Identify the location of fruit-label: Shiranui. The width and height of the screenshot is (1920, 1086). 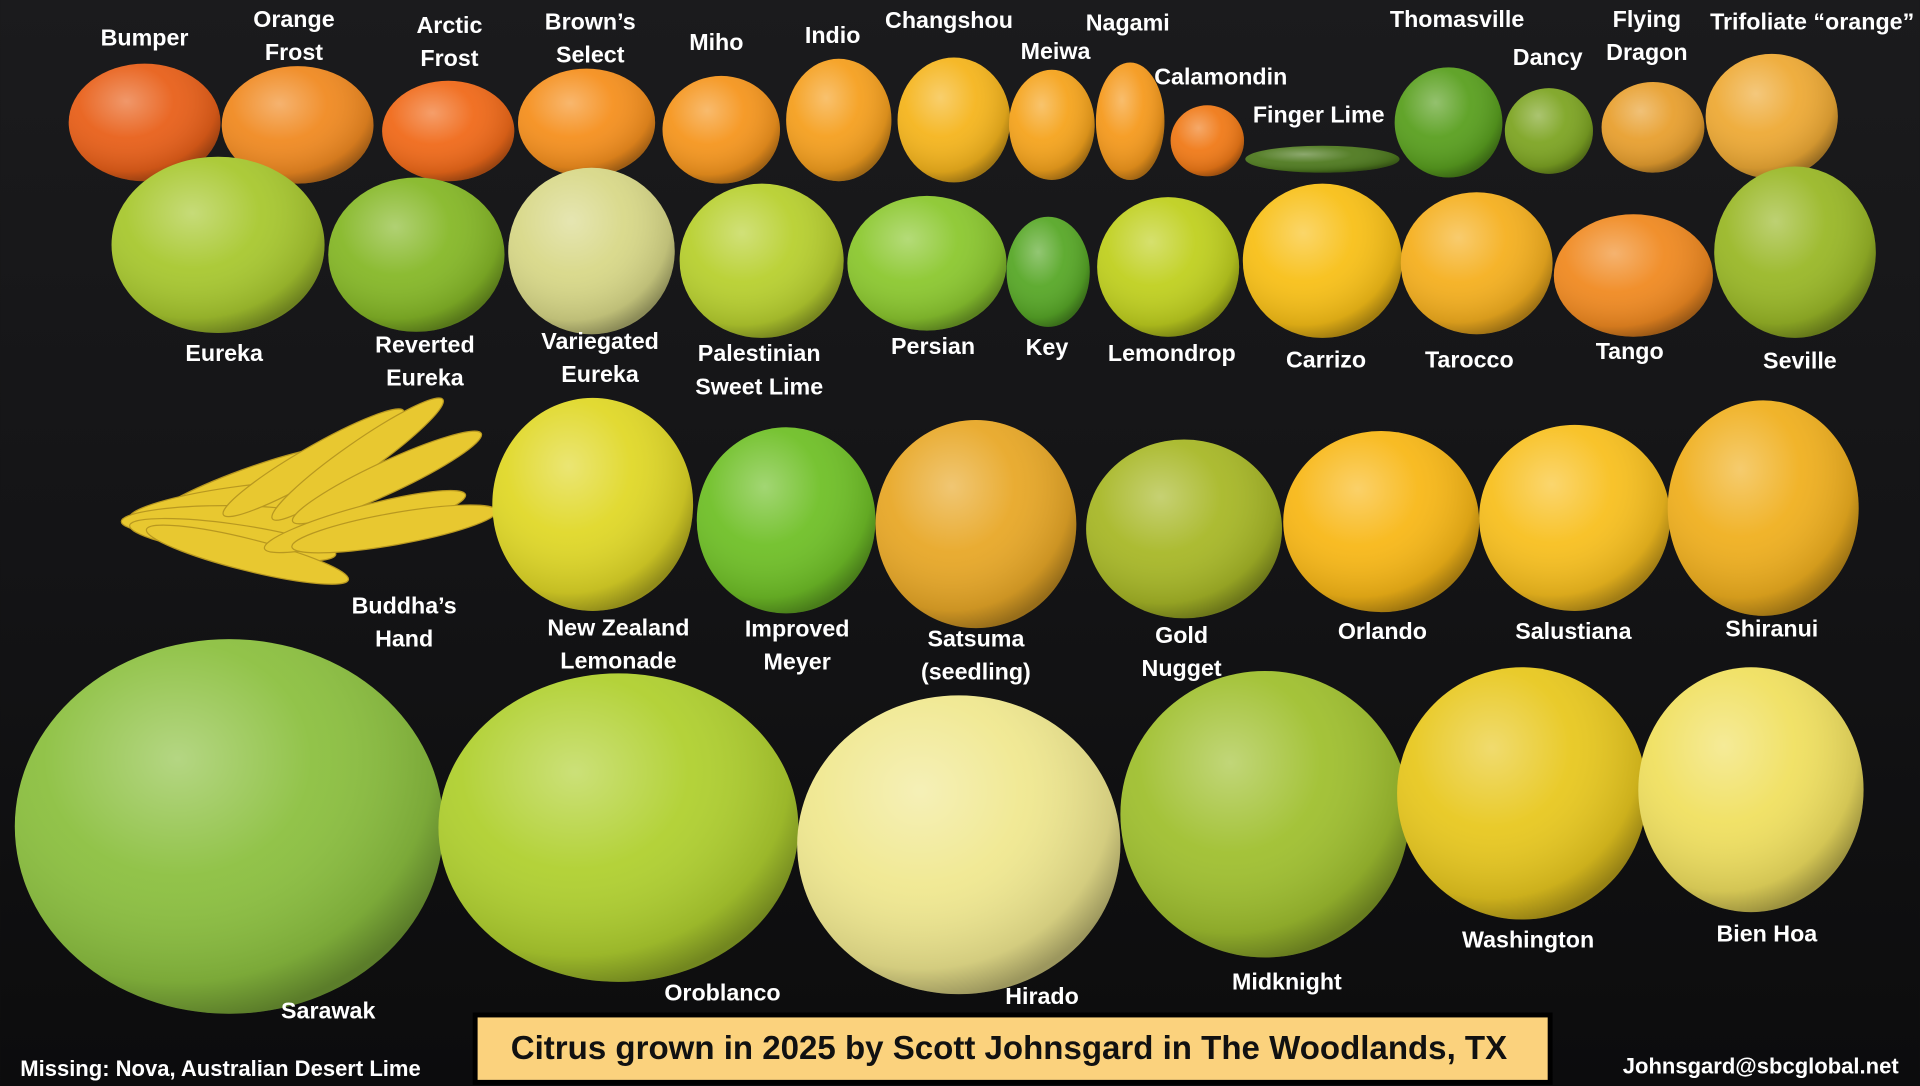
(1771, 629).